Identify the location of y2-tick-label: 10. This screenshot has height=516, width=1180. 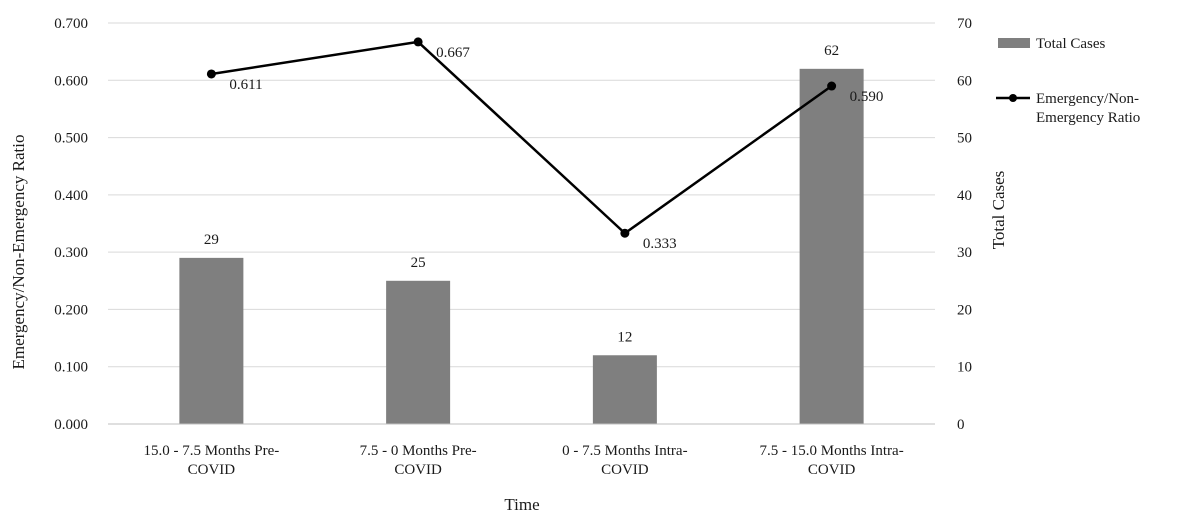
(964, 368).